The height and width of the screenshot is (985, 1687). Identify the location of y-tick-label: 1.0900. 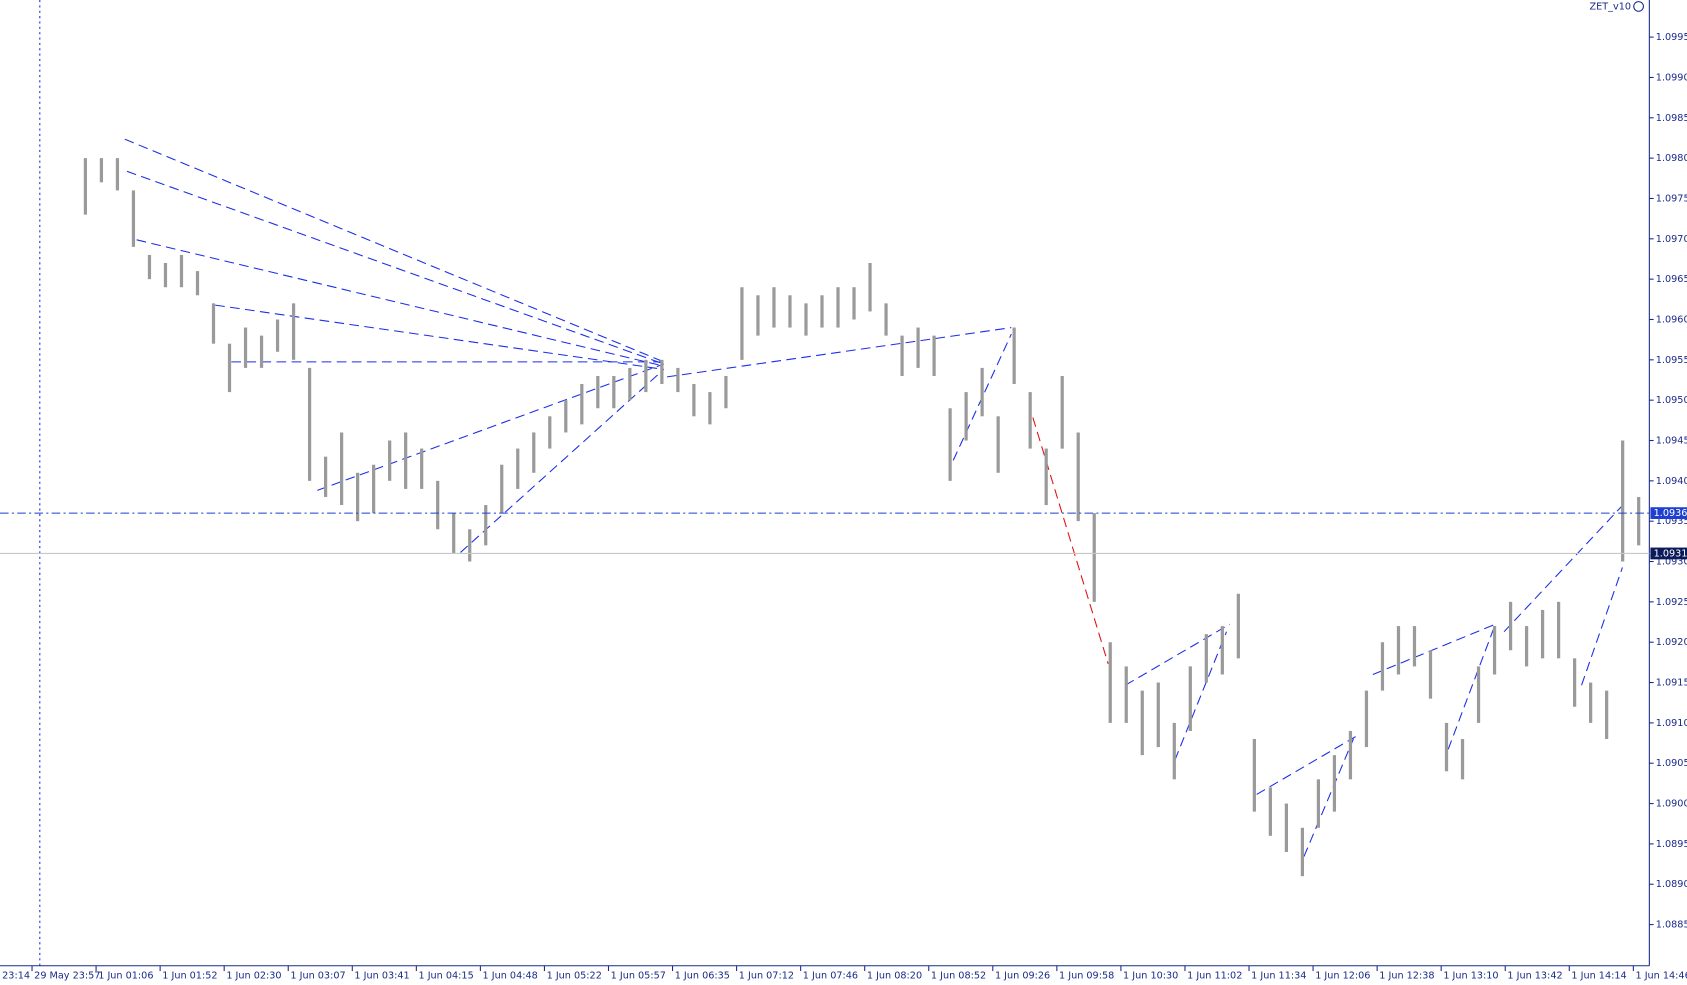
(1671, 804).